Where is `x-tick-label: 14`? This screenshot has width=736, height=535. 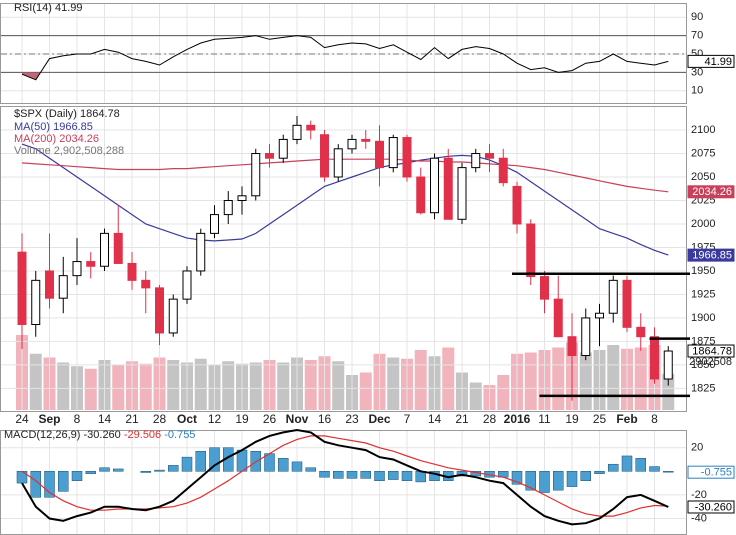 x-tick-label: 14 is located at coordinates (105, 419).